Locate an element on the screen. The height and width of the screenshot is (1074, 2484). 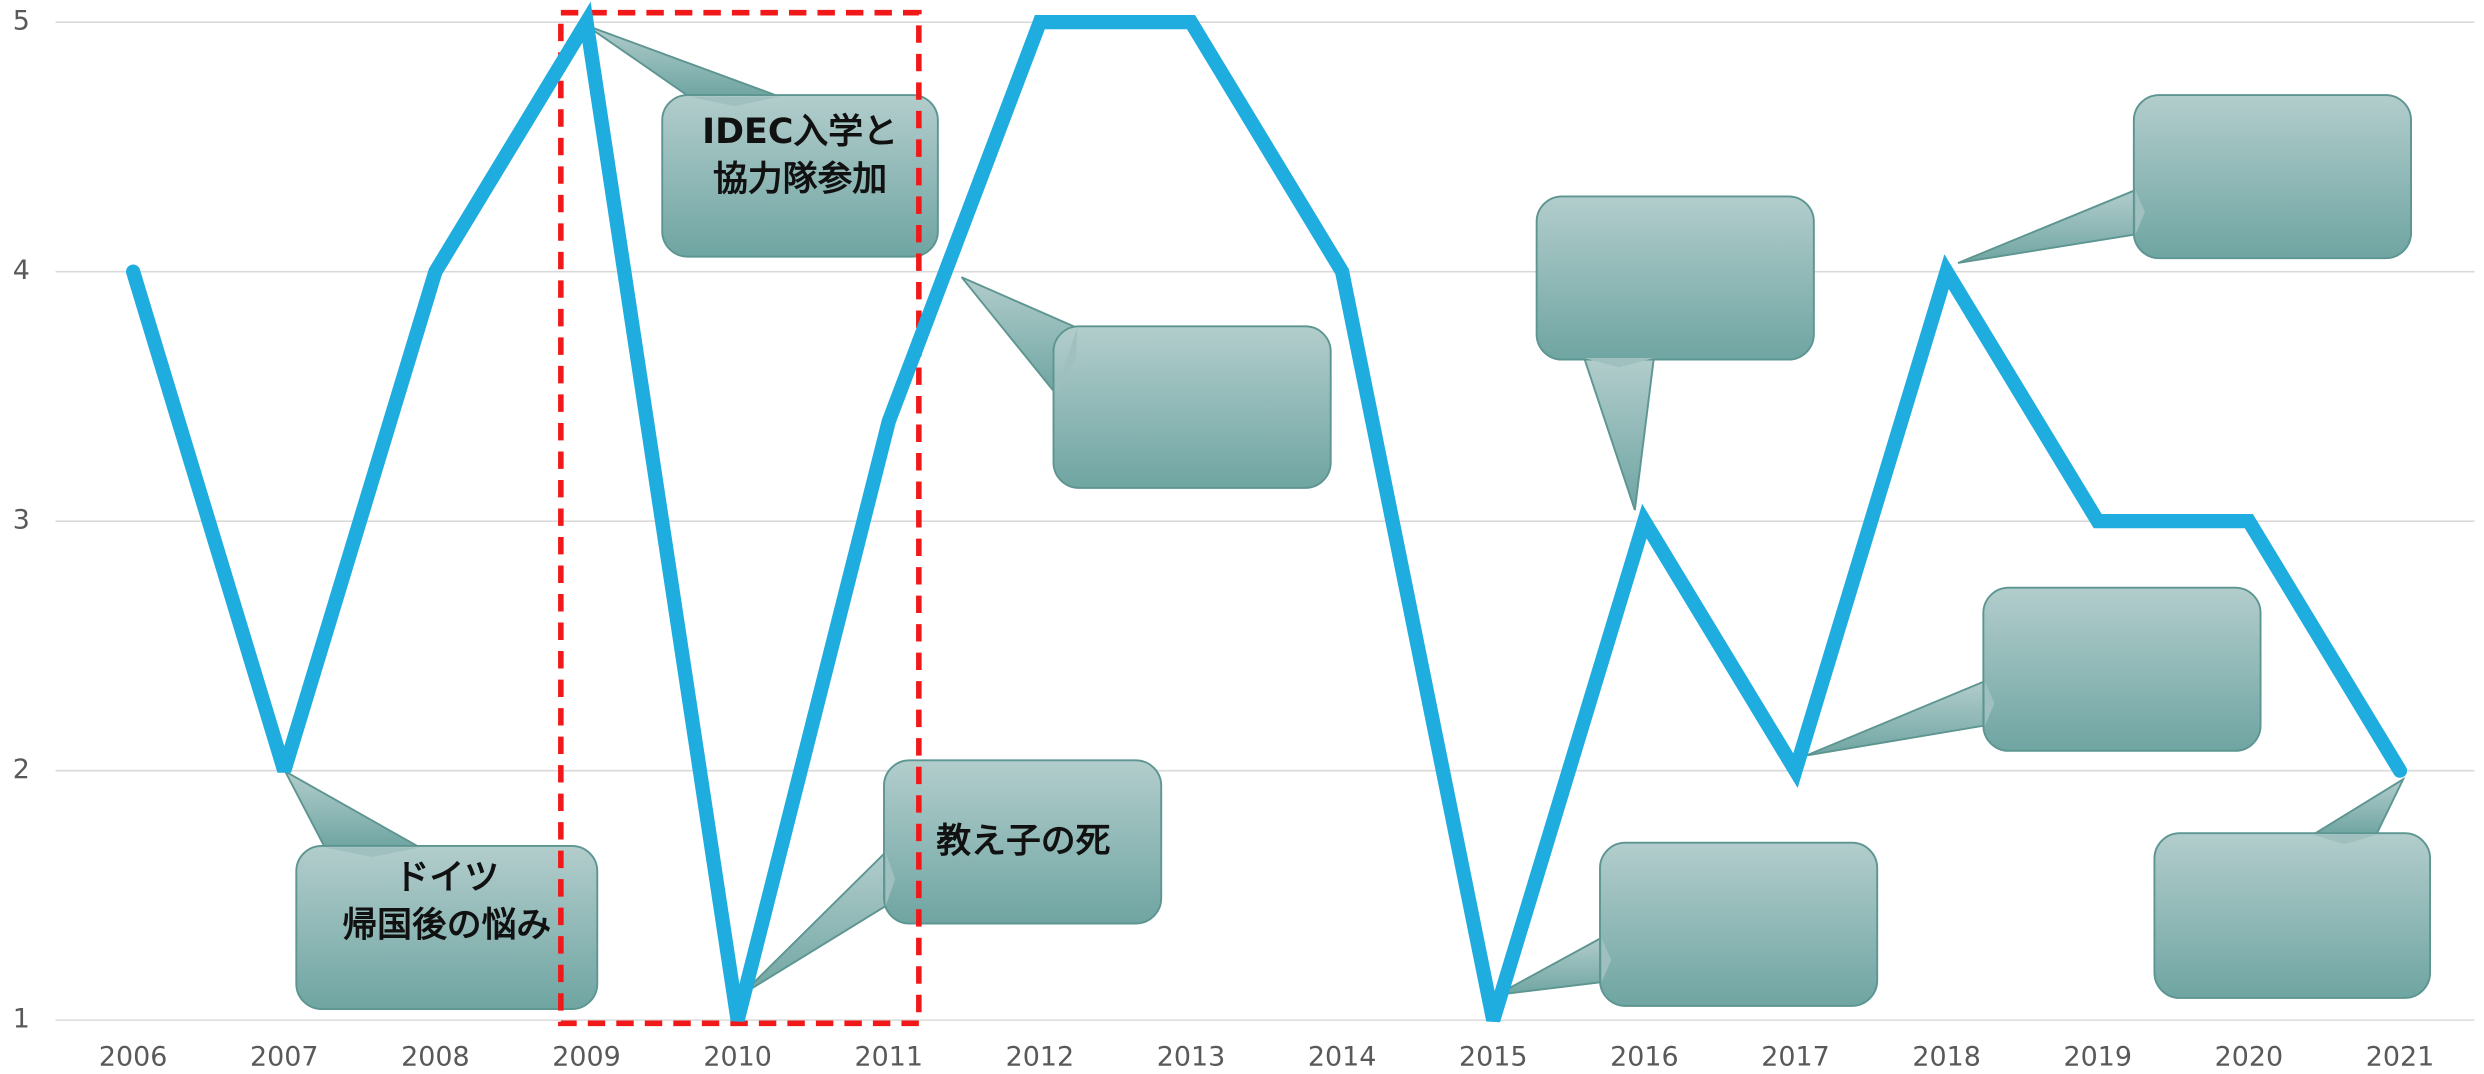
x-tick-label: 2009 is located at coordinates (586, 1057).